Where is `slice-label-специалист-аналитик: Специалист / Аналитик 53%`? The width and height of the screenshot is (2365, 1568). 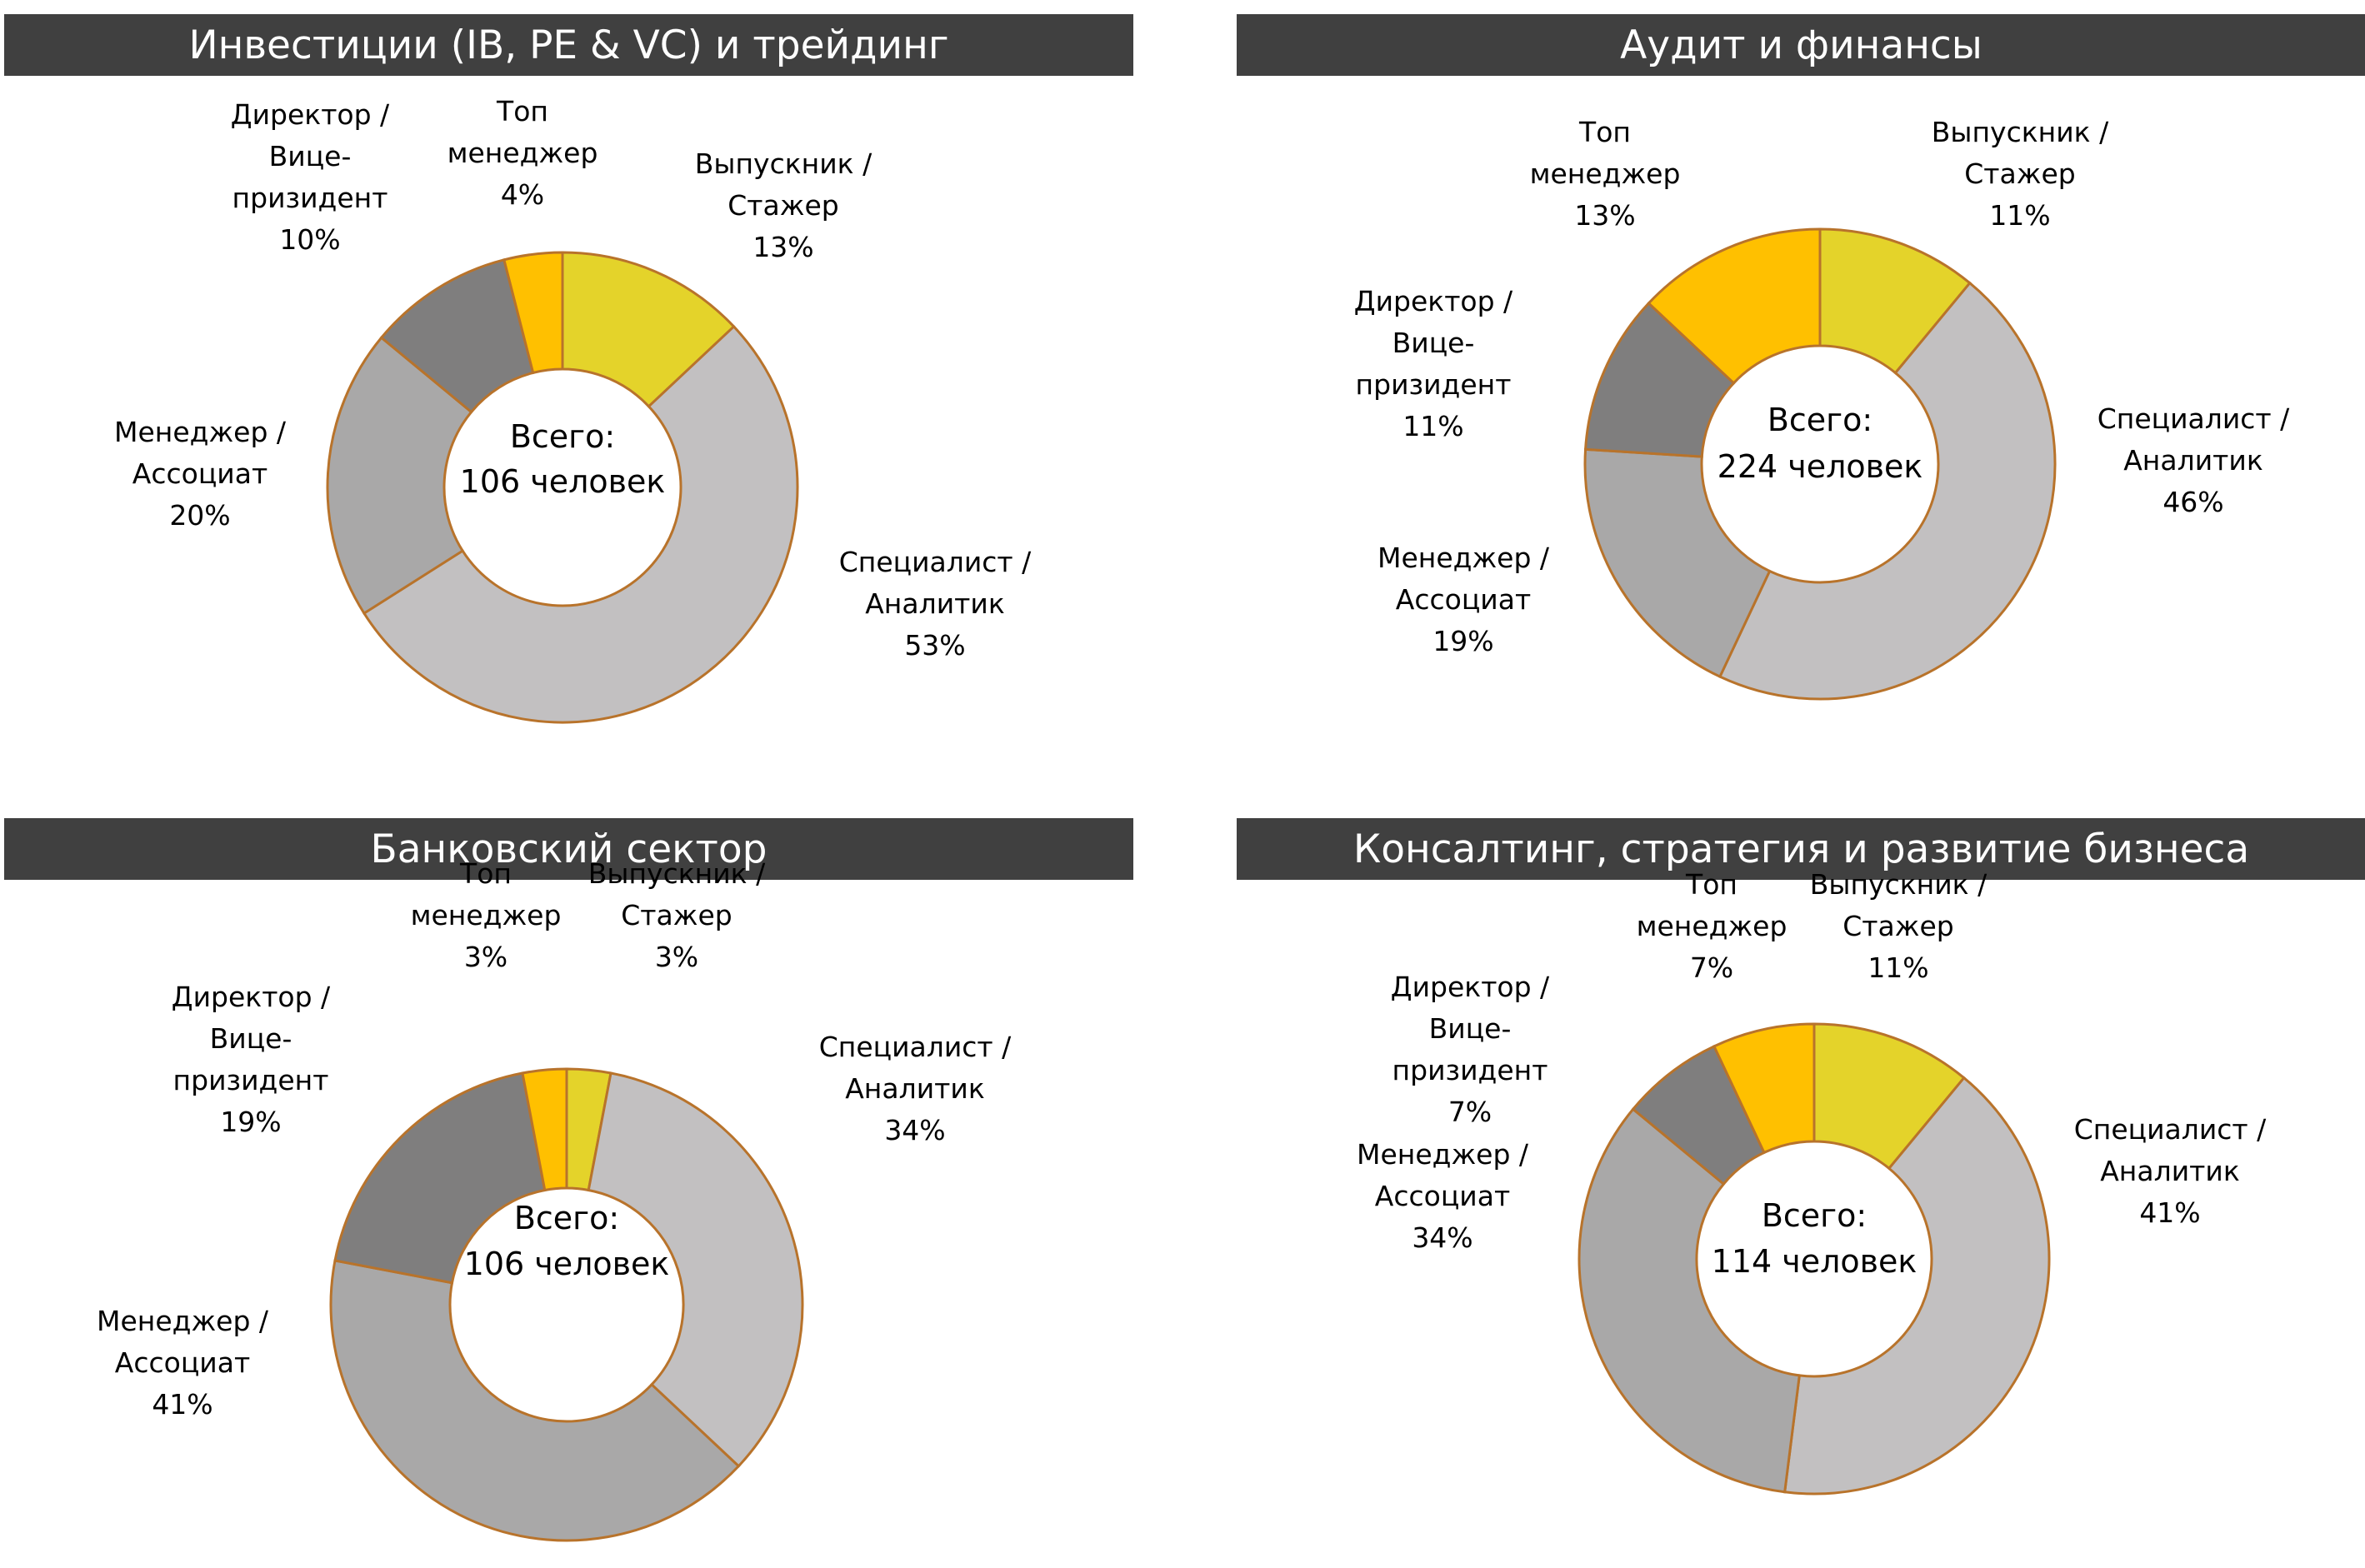 slice-label-специалист-аналитик: Специалист / Аналитик 53% is located at coordinates (935, 604).